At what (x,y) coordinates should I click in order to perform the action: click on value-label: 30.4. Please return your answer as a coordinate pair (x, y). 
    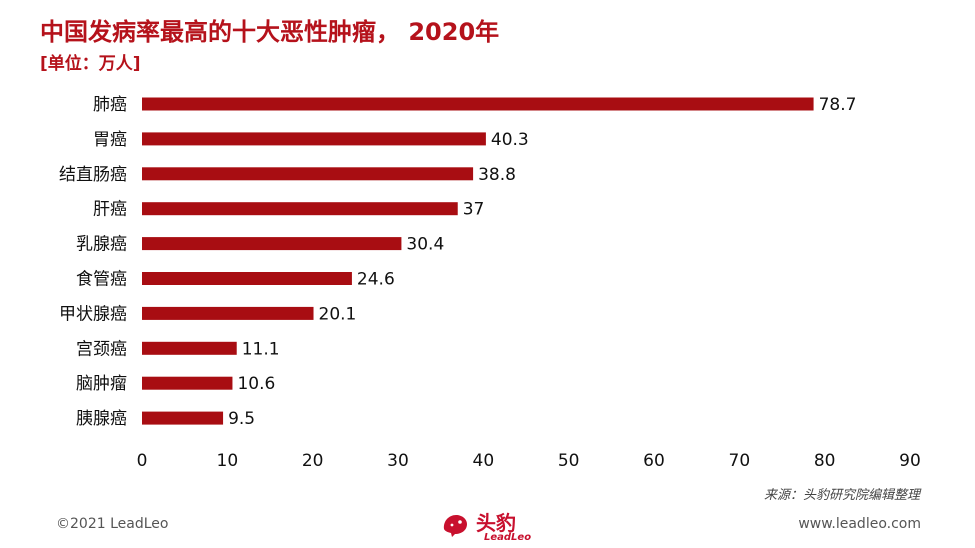
    Looking at the image, I should click on (425, 245).